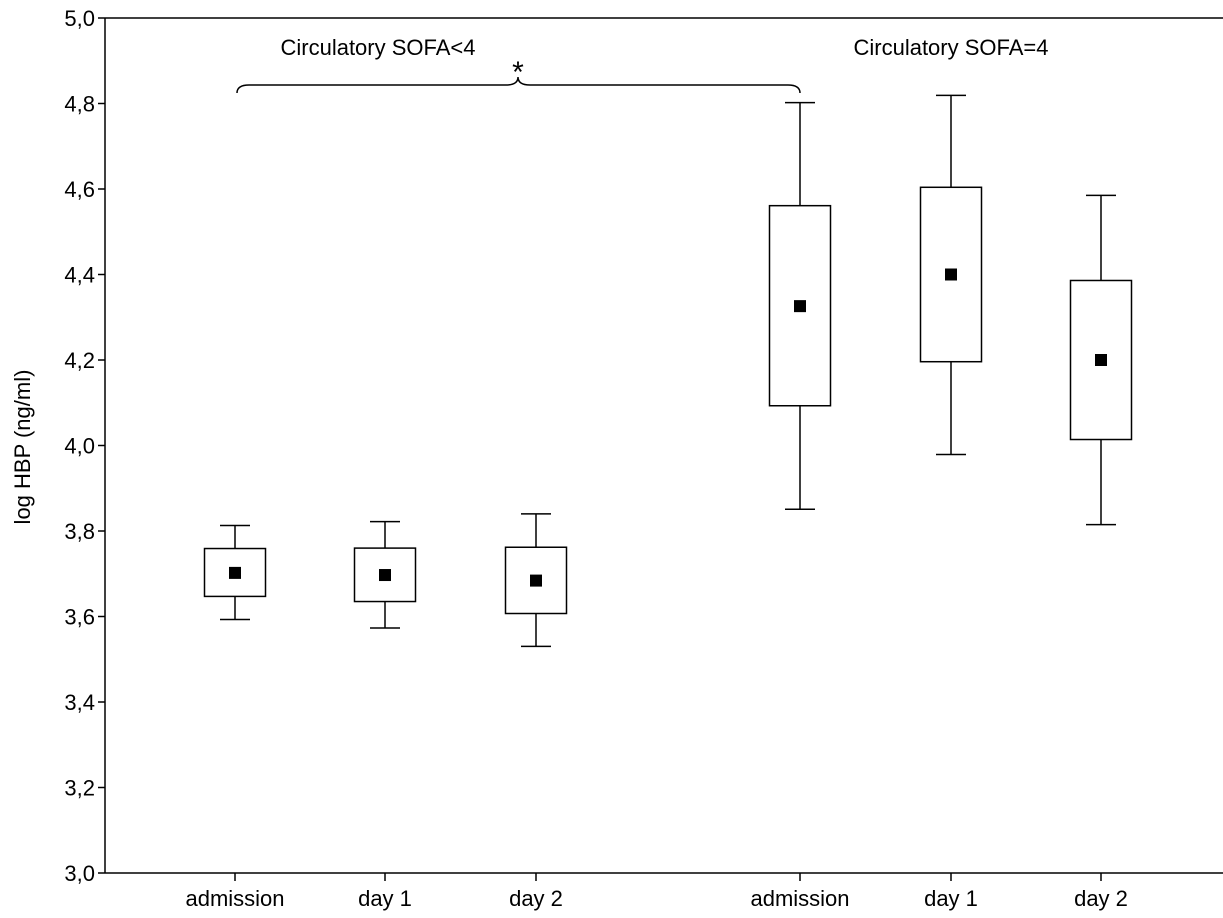  I want to click on y-tick-label: 3,2, so click(79, 788).